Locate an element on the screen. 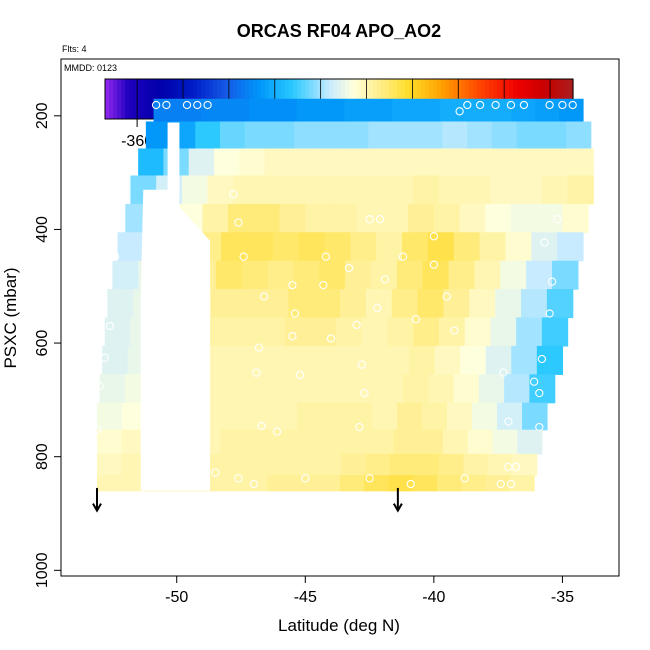 Image resolution: width=650 pixels, height=650 pixels. chart-title: ORCAS RF04 APO_AO2 is located at coordinates (339, 31).